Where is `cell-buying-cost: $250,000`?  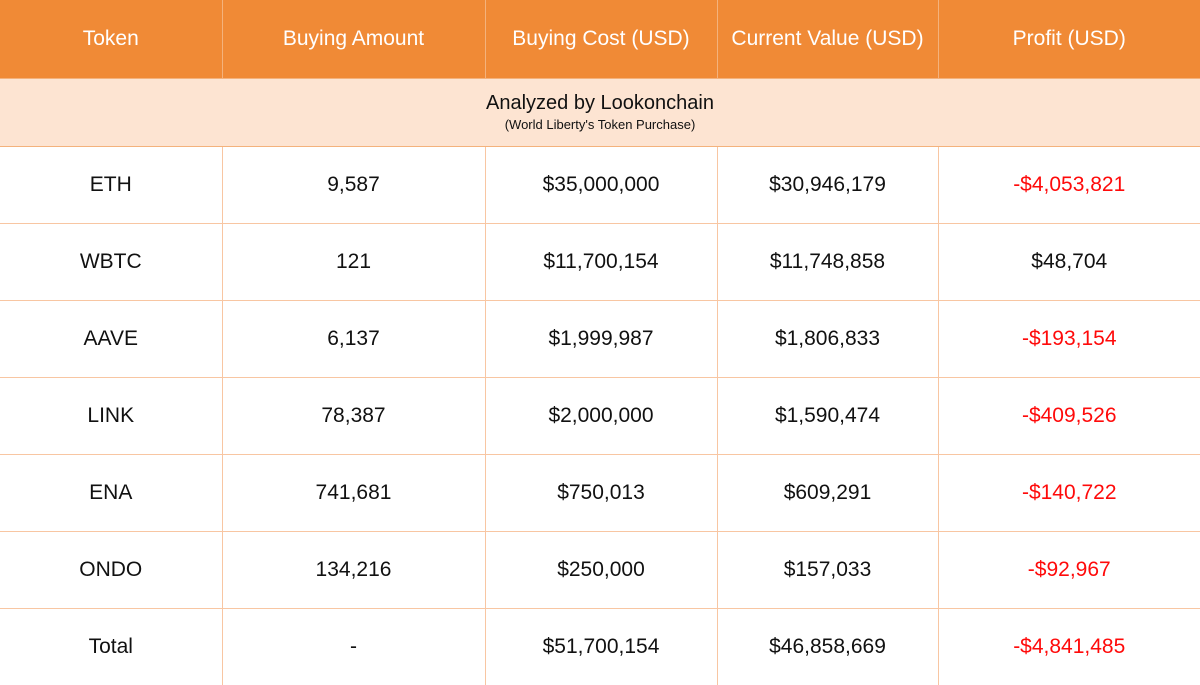 cell-buying-cost: $250,000 is located at coordinates (601, 569).